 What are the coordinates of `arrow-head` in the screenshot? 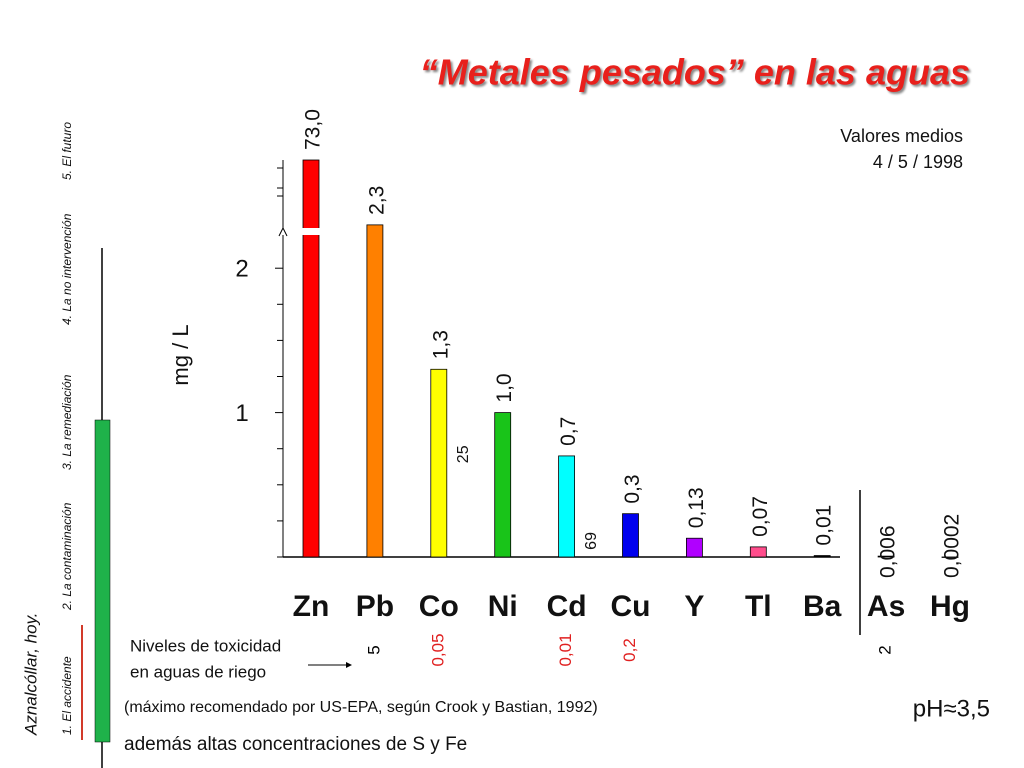 It's located at (349, 665).